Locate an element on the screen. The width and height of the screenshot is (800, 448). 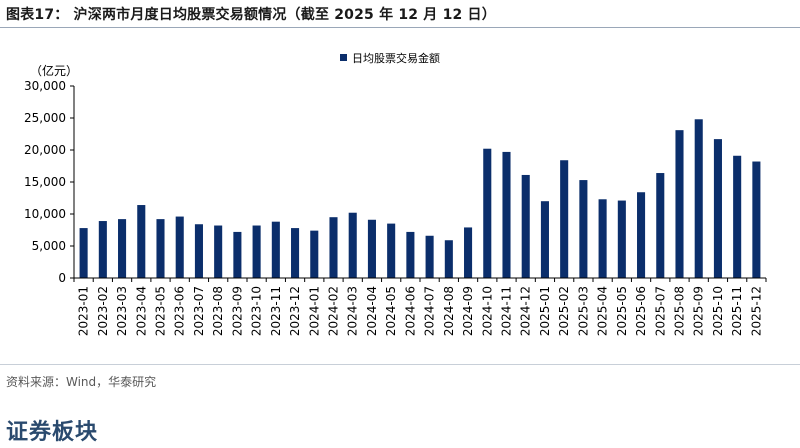
x-tick-label: 2023-08 is located at coordinates (218, 311).